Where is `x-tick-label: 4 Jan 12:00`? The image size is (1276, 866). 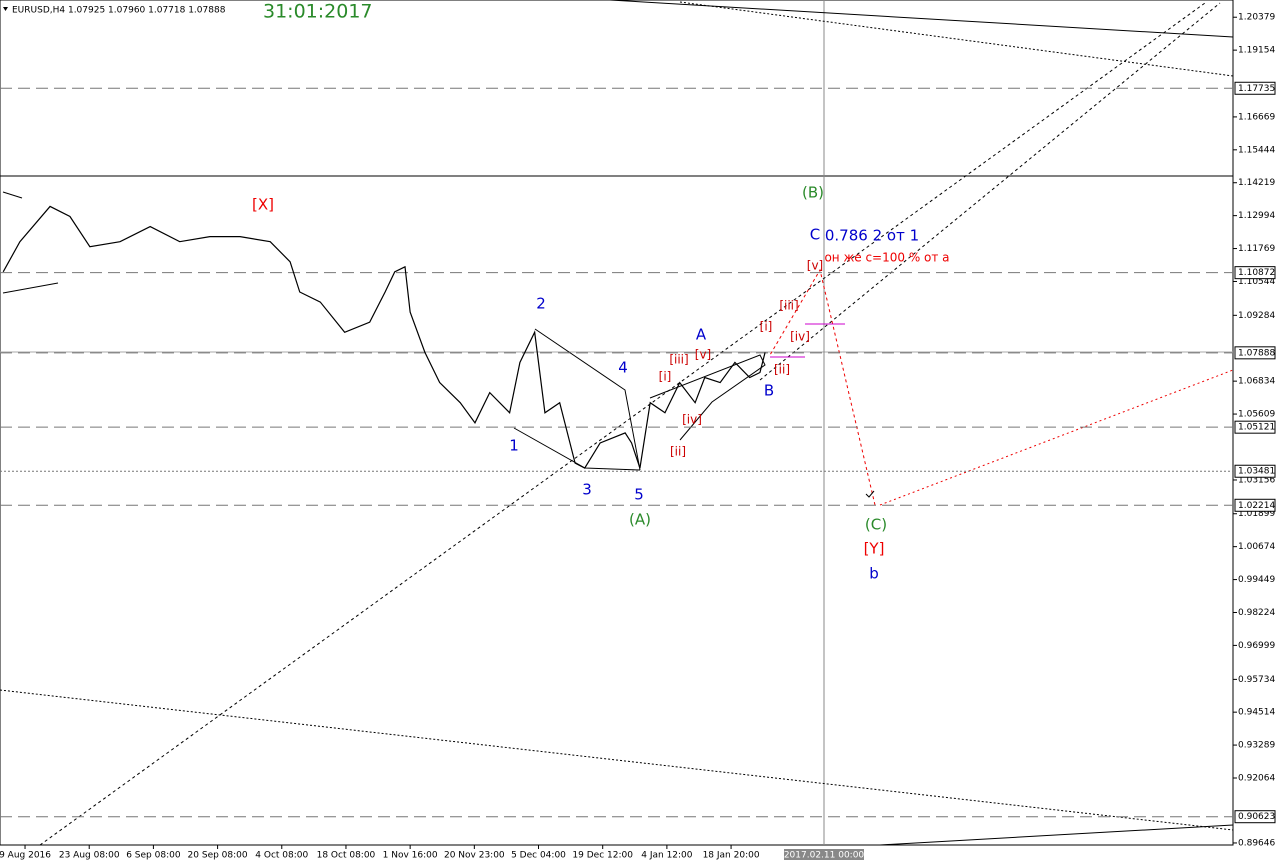 x-tick-label: 4 Jan 12:00 is located at coordinates (667, 856).